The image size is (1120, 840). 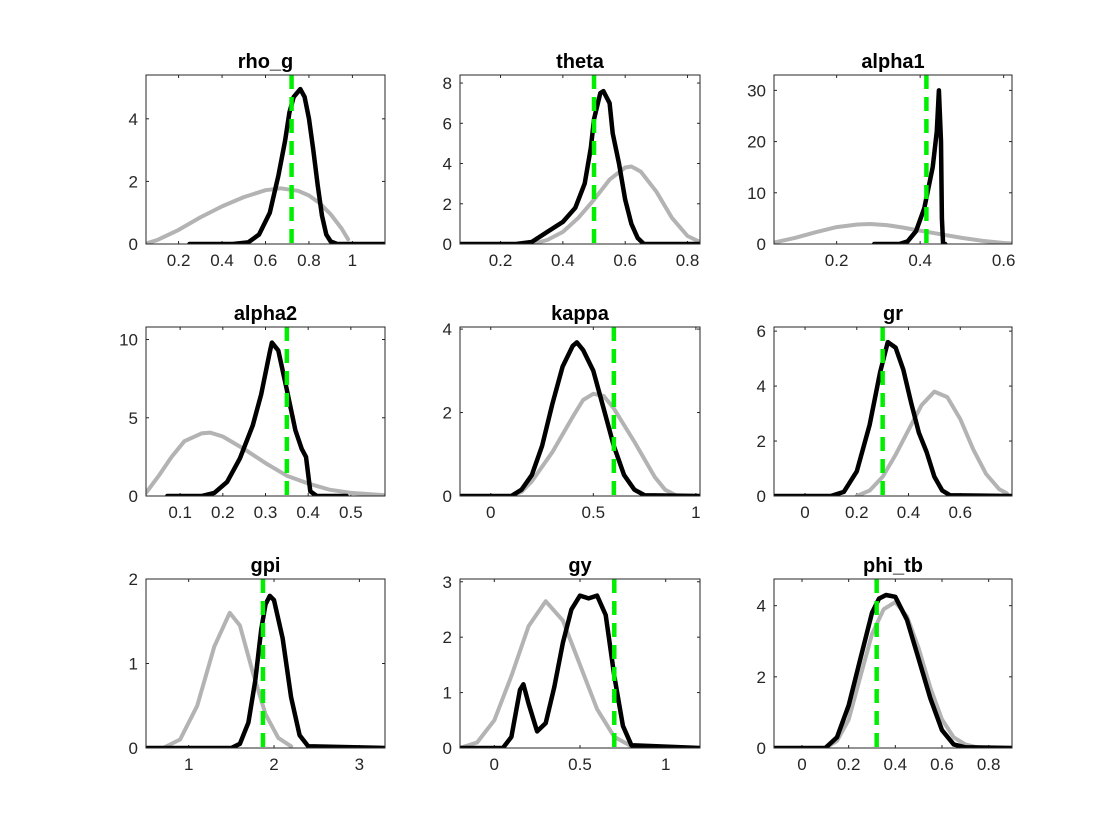 I want to click on subplot-title: theta, so click(x=580, y=62).